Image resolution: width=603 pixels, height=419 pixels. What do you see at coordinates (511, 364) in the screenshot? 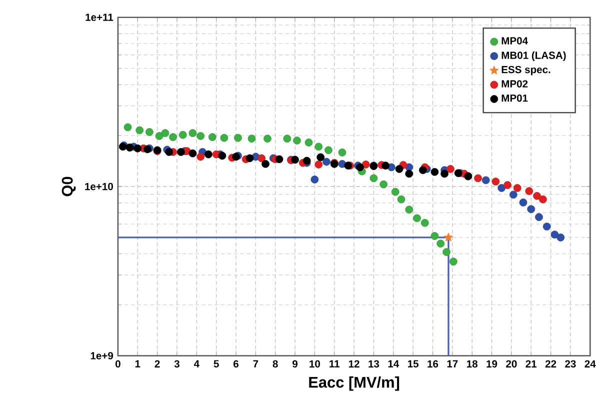
I see `x-tick-label: 20` at bounding box center [511, 364].